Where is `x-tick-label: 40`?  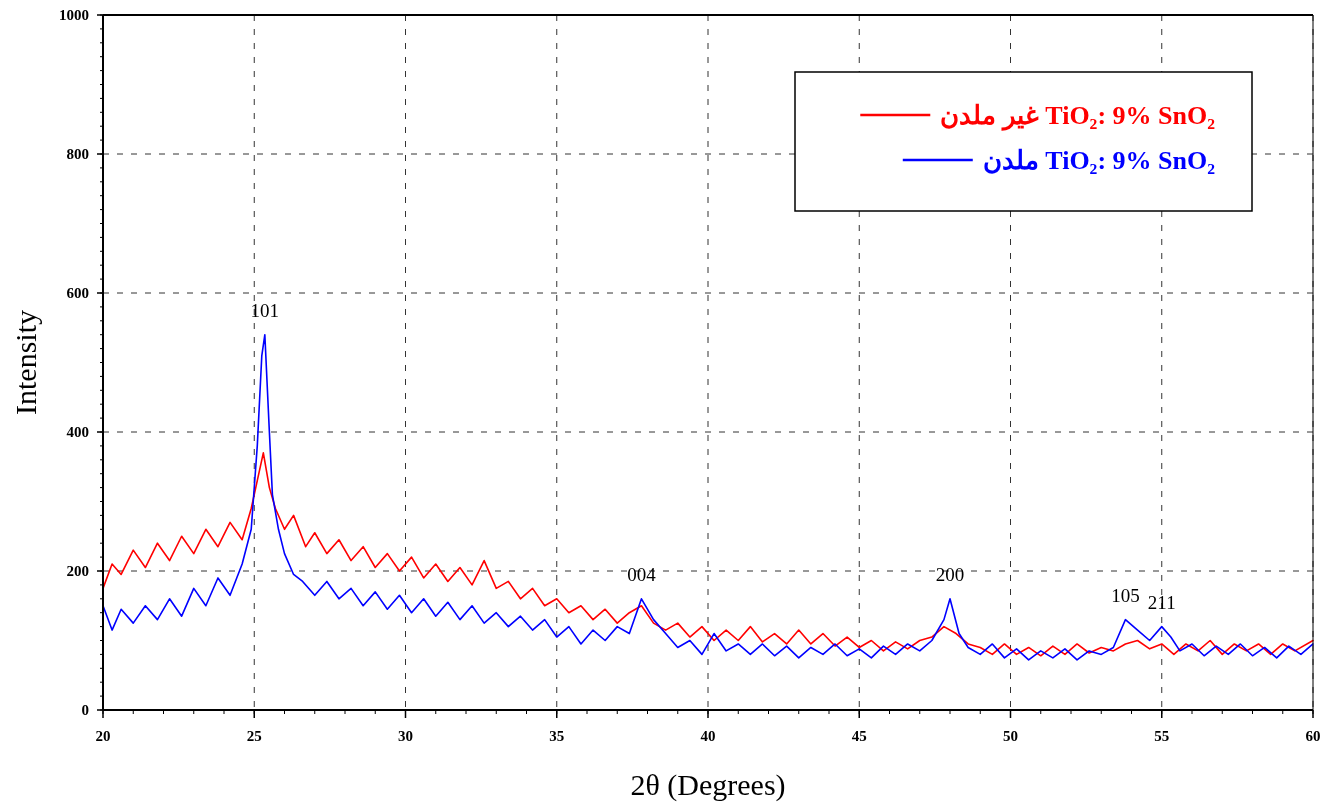
x-tick-label: 40 is located at coordinates (708, 736).